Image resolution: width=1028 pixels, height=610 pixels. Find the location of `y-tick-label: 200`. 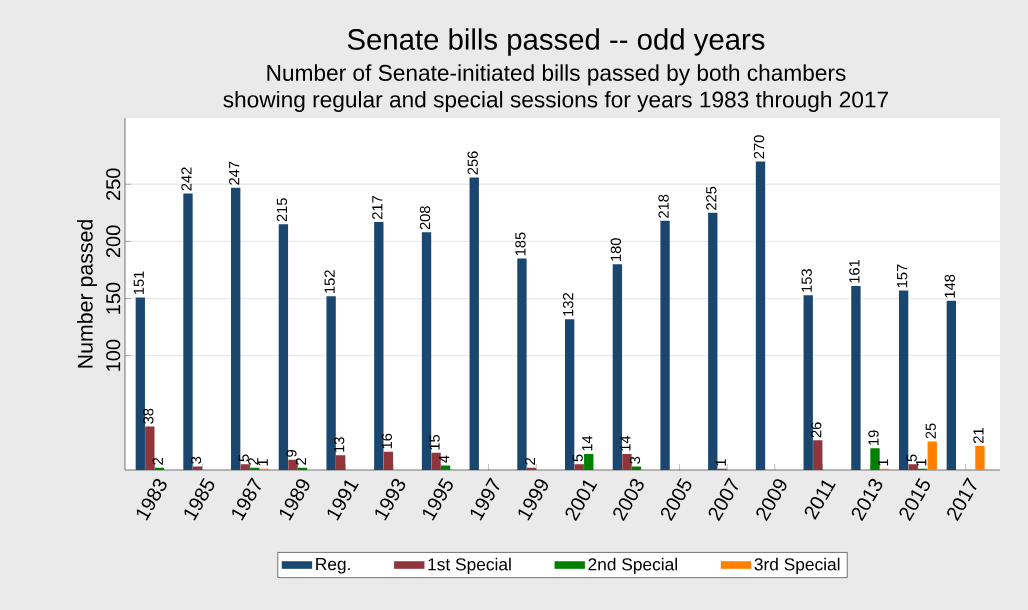

y-tick-label: 200 is located at coordinates (113, 241).